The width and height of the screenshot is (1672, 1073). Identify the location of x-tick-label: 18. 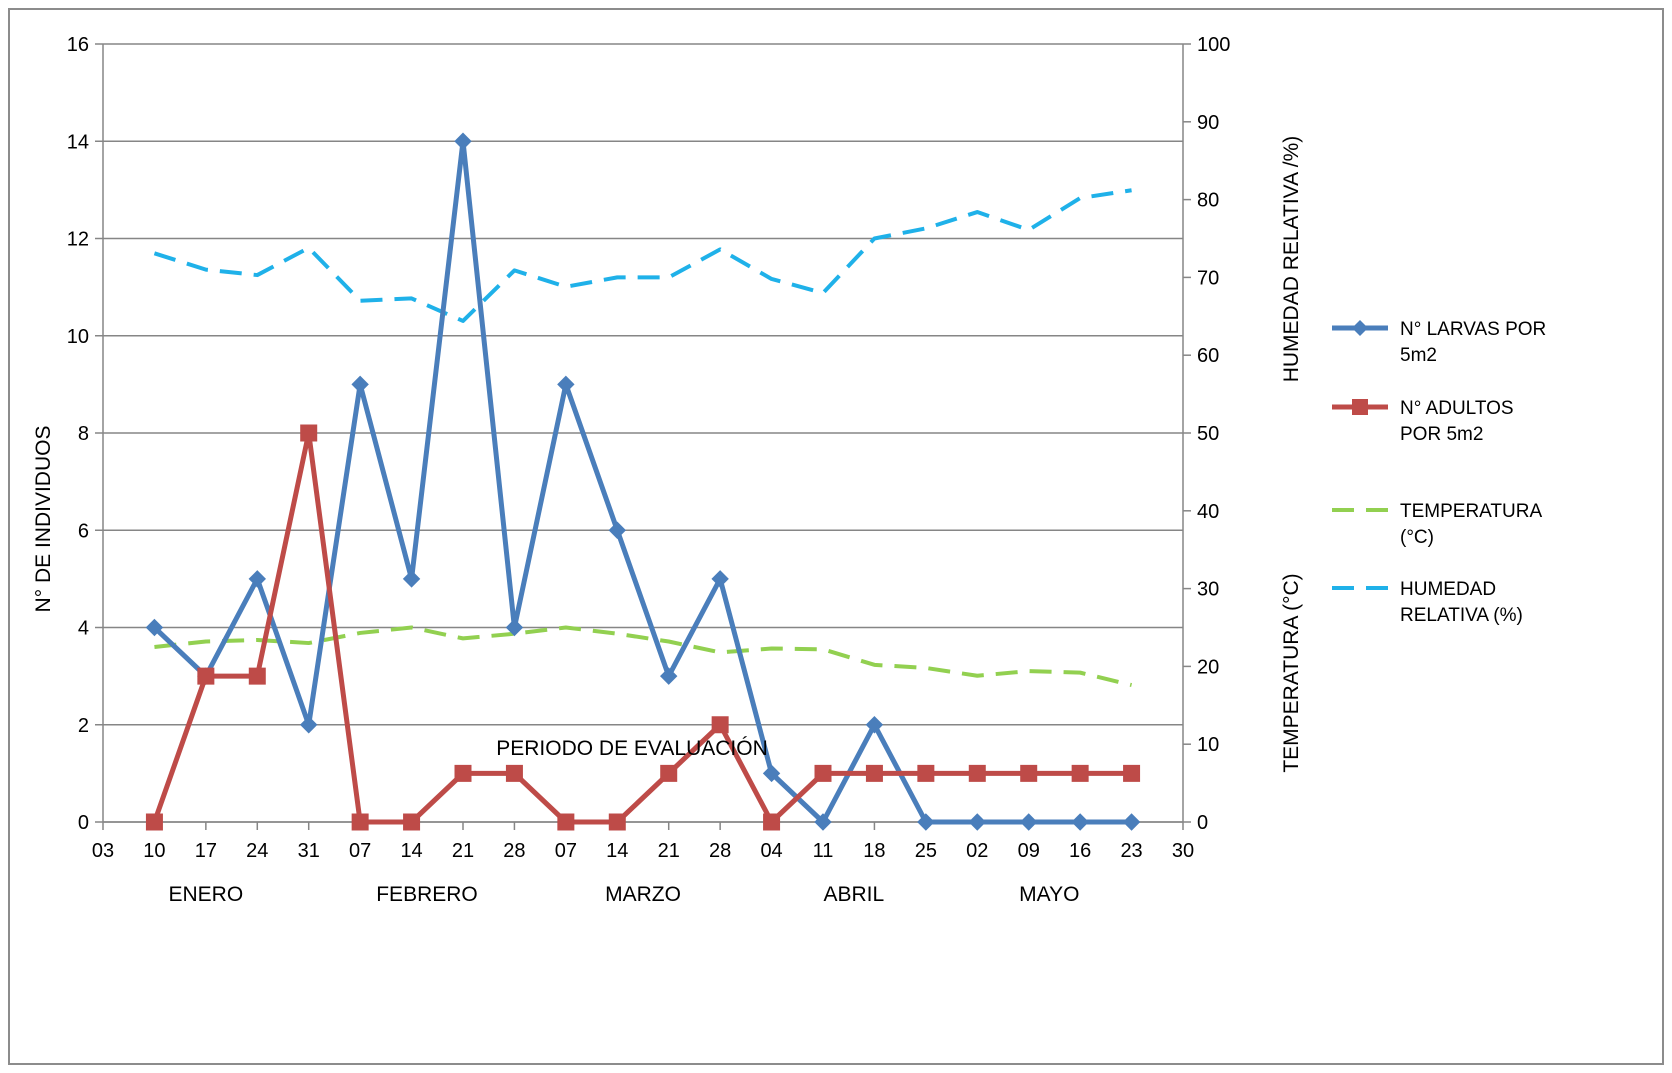
(874, 851).